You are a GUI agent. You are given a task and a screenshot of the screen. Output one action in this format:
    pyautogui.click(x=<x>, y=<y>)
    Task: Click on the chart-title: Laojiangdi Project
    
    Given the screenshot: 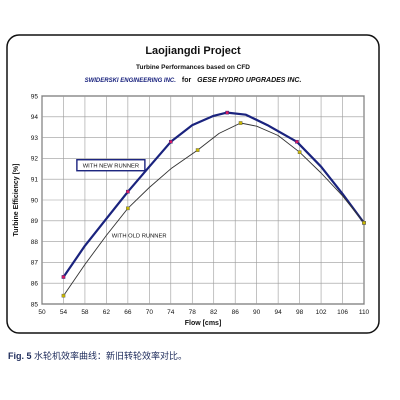 What is the action you would take?
    pyautogui.click(x=193, y=51)
    